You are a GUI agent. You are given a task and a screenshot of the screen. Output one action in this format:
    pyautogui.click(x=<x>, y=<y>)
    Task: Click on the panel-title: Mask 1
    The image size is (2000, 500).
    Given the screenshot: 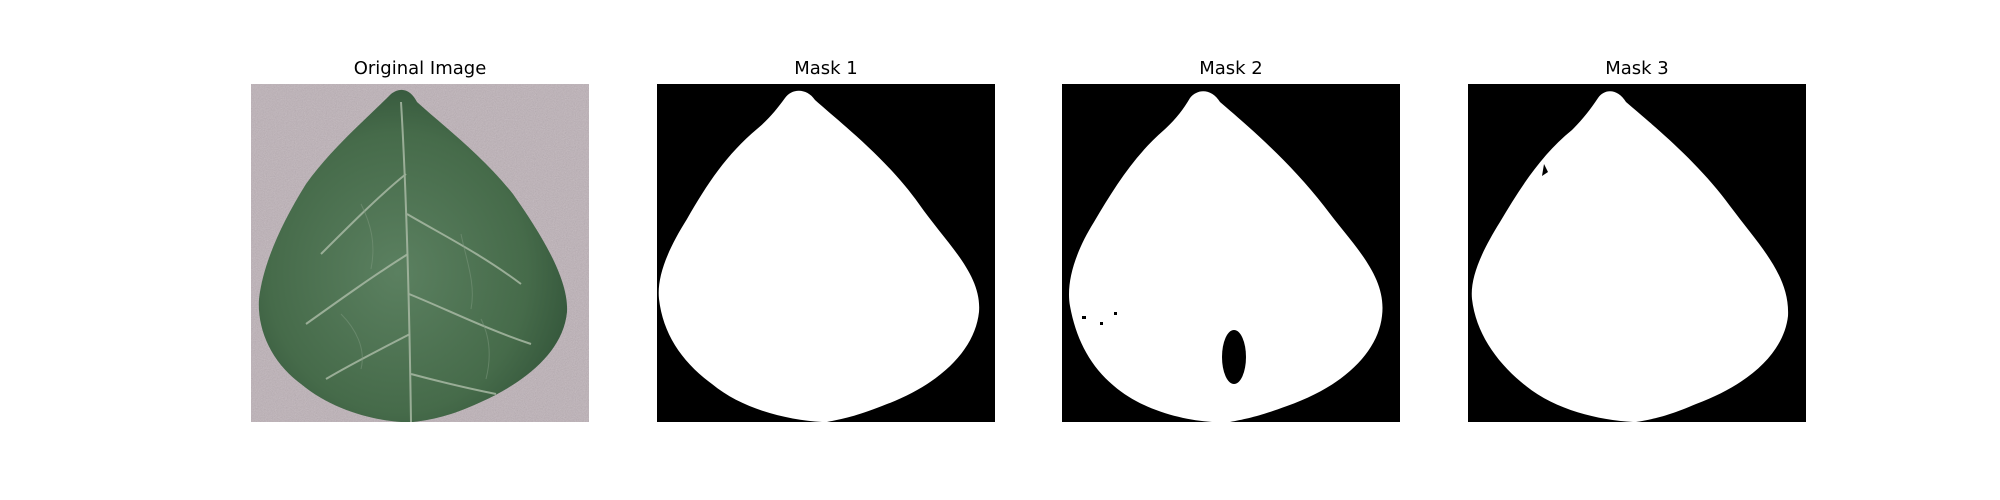 What is the action you would take?
    pyautogui.click(x=826, y=68)
    